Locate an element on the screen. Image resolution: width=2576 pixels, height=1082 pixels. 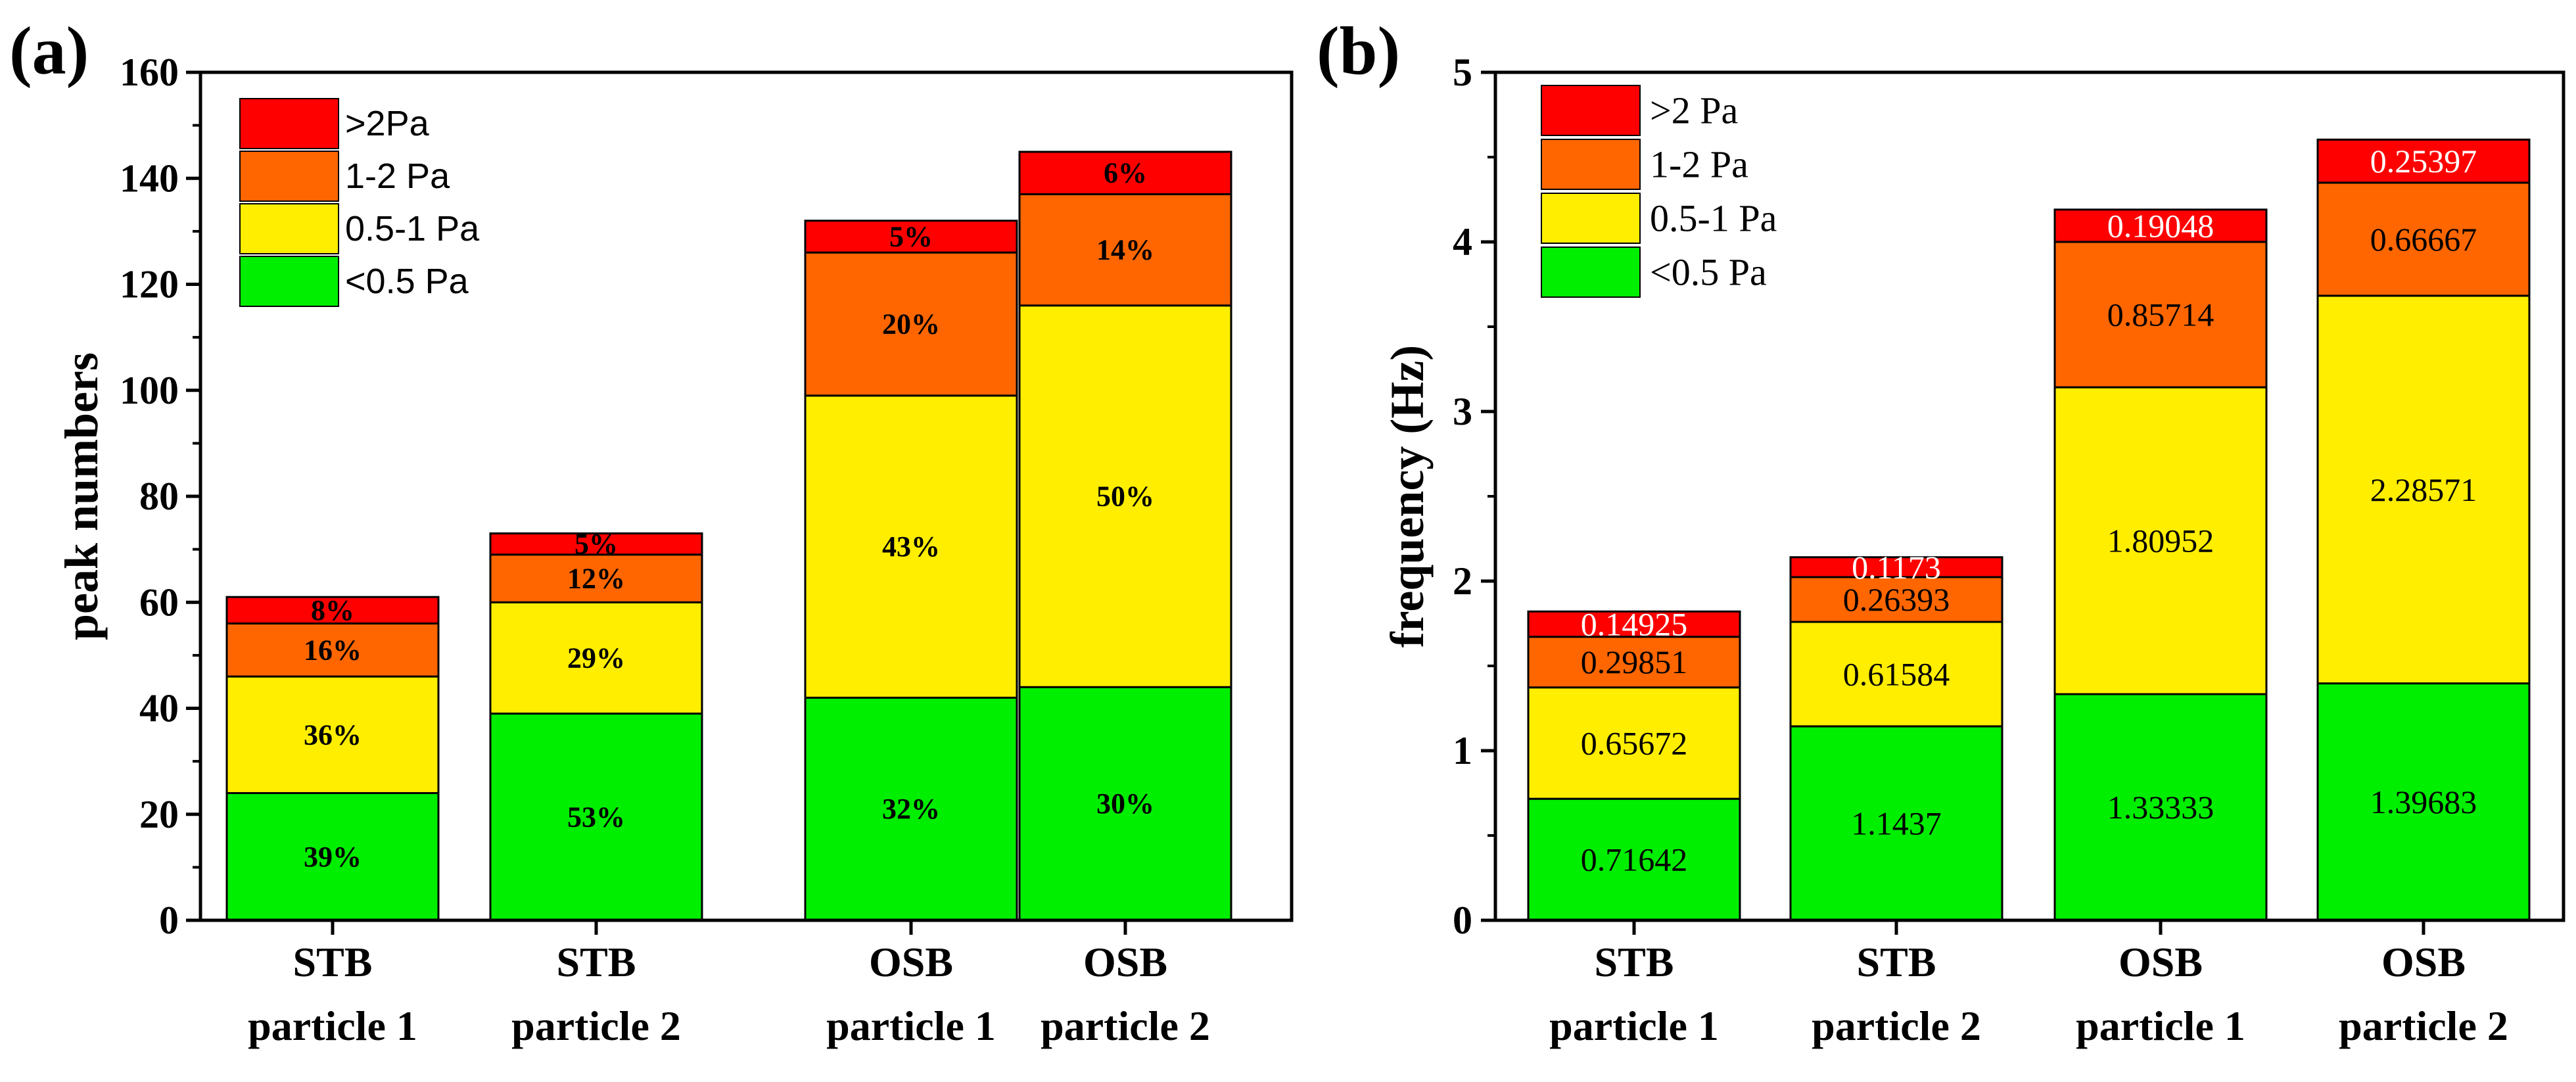
y-axis-label: frequency (Hz) is located at coordinates (1407, 496).